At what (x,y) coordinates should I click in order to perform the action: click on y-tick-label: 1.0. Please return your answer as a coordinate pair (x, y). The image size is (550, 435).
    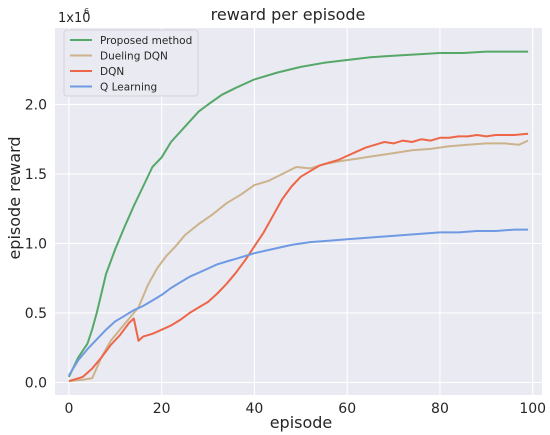
    Looking at the image, I should click on (36, 244).